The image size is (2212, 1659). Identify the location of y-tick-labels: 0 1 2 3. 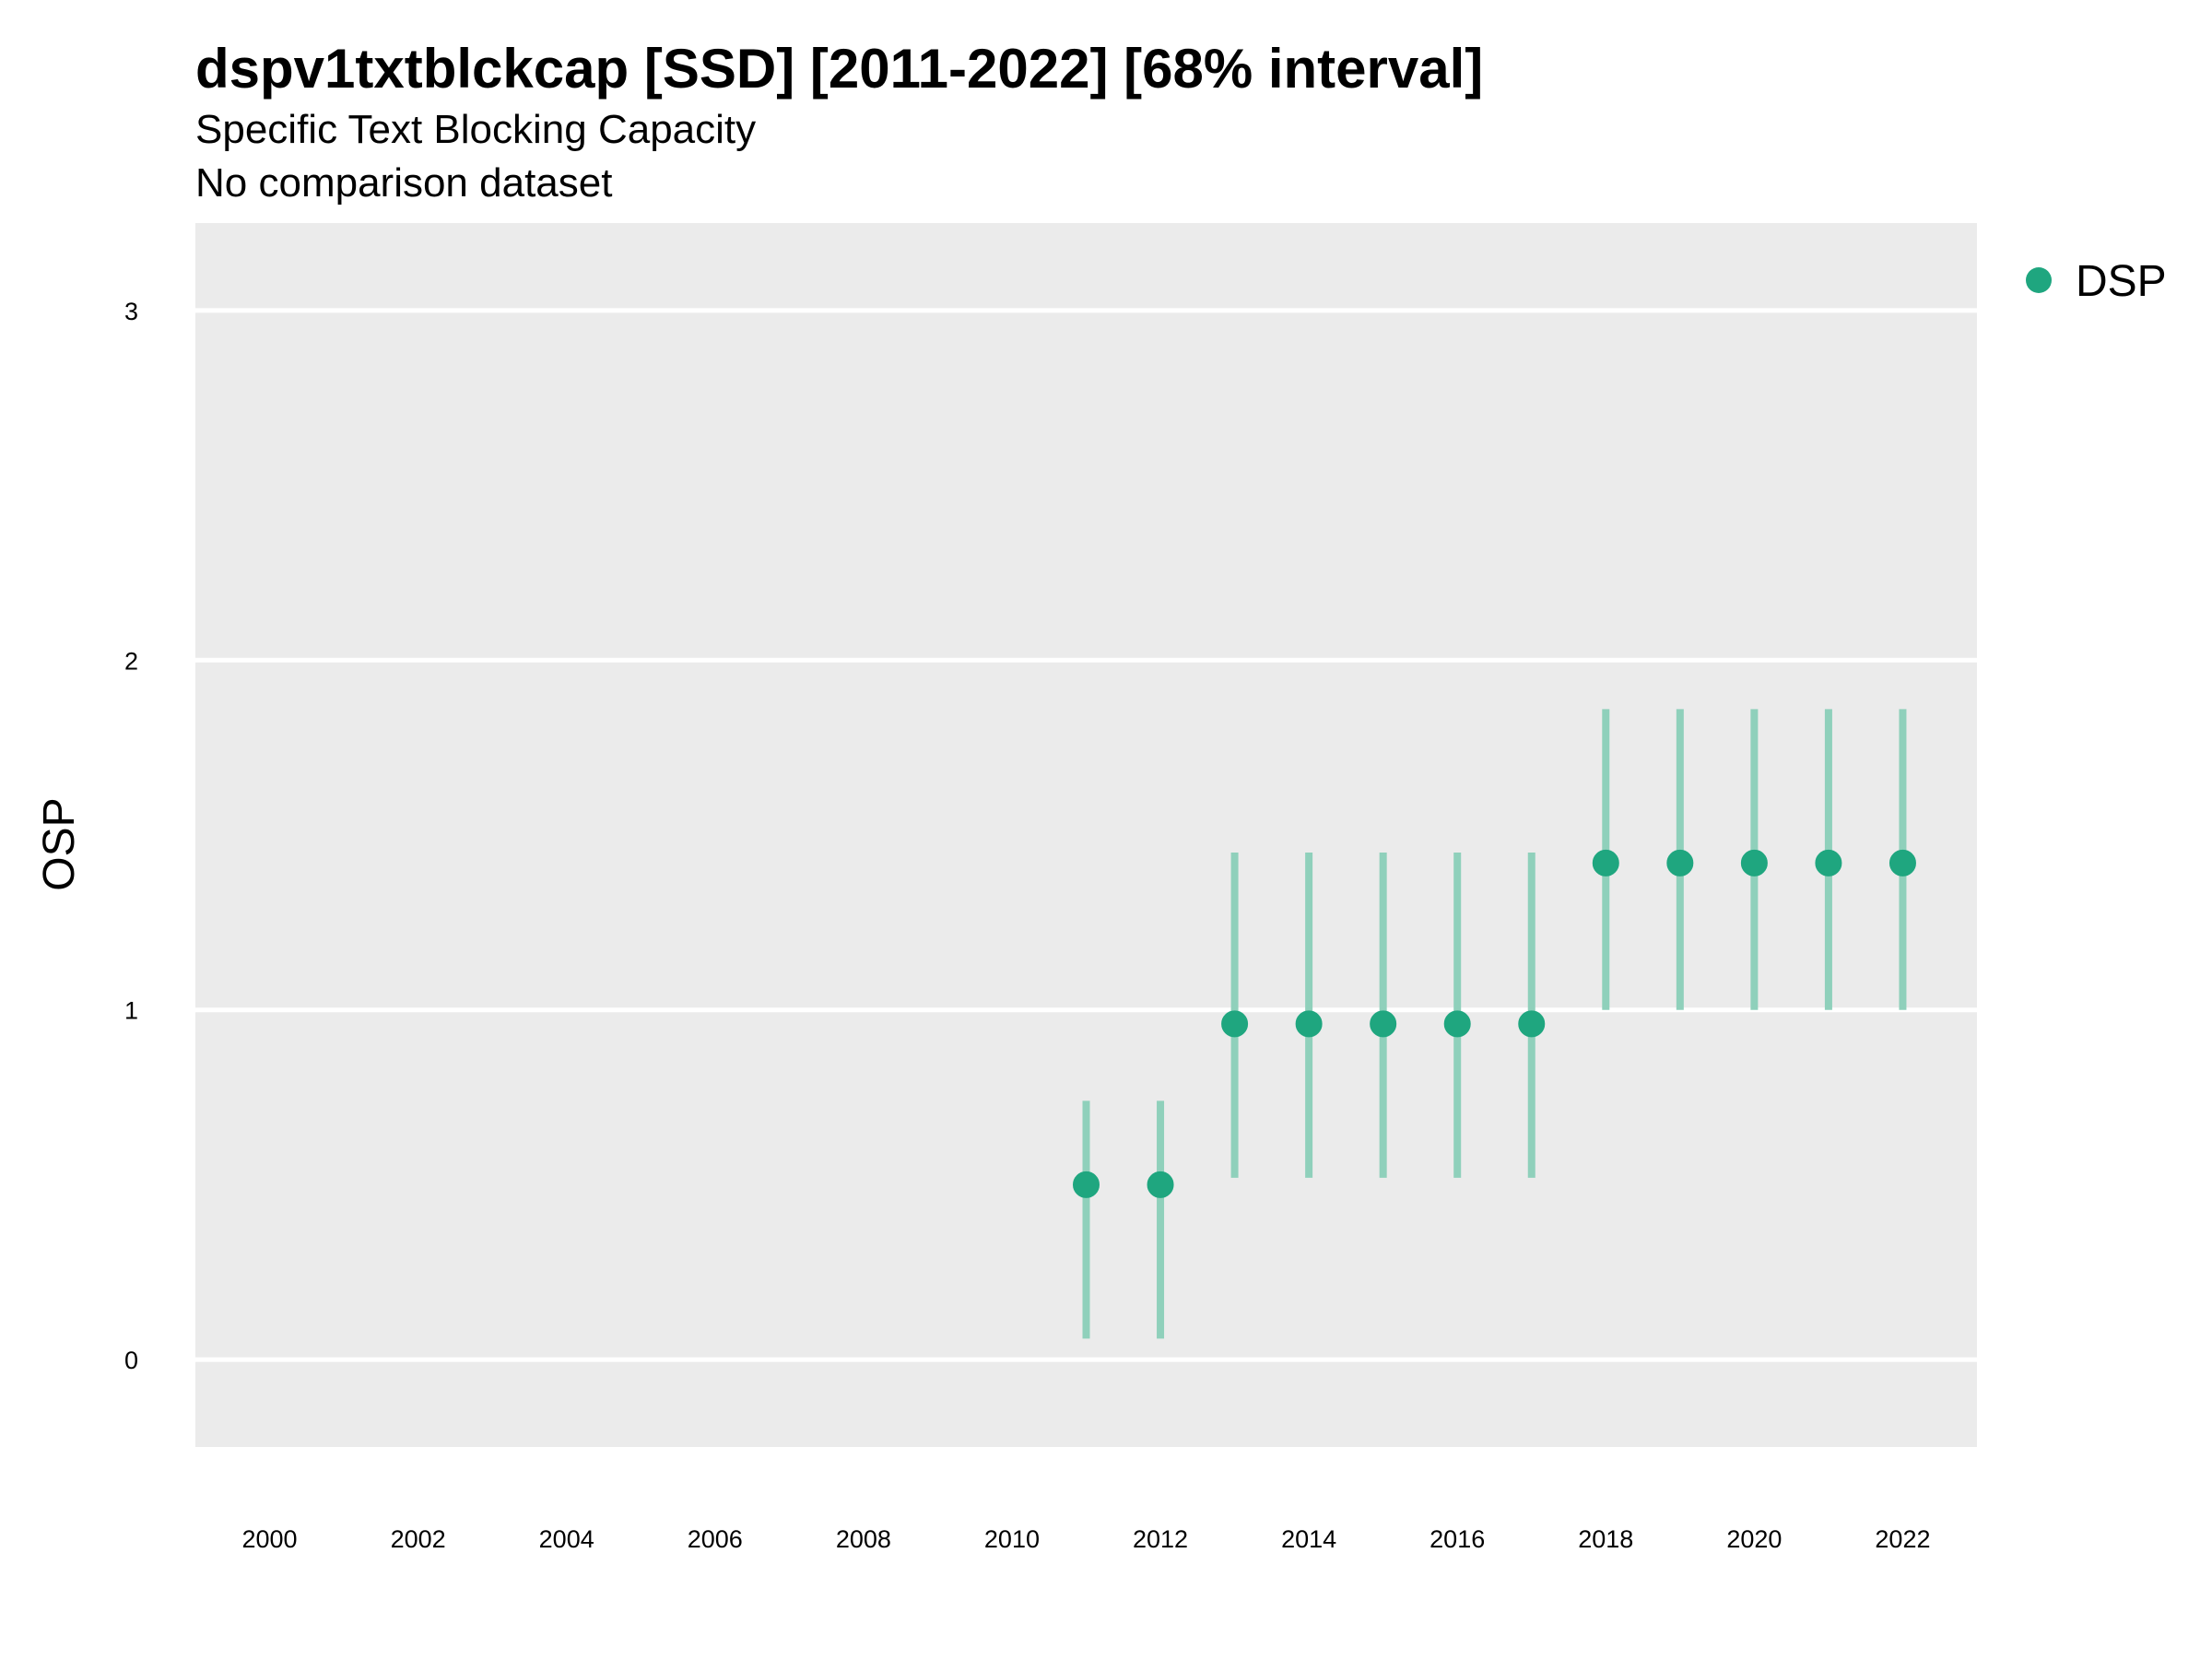
(131, 836).